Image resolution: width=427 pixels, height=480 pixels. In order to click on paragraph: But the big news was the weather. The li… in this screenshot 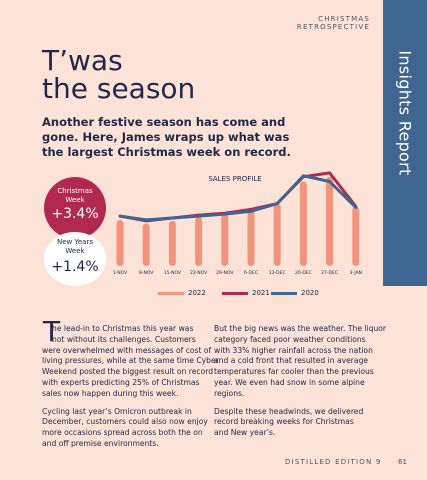, I will do `click(300, 361)`.